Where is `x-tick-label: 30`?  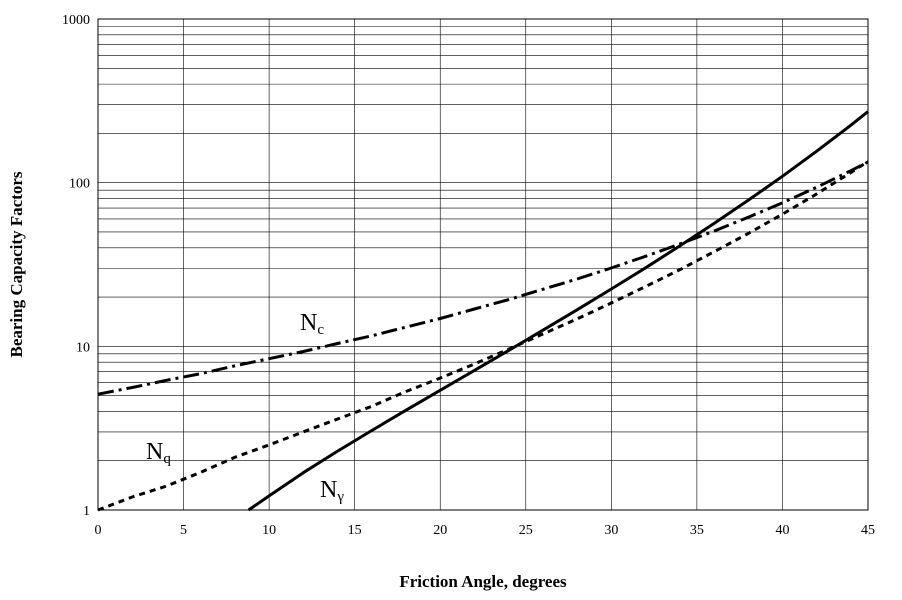
x-tick-label: 30 is located at coordinates (611, 530).